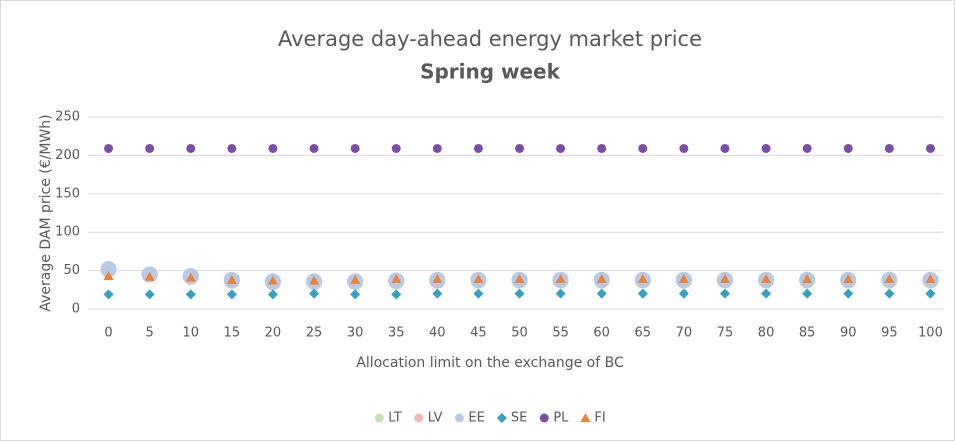 The width and height of the screenshot is (955, 441). I want to click on y-tick-label: 50, so click(71, 270).